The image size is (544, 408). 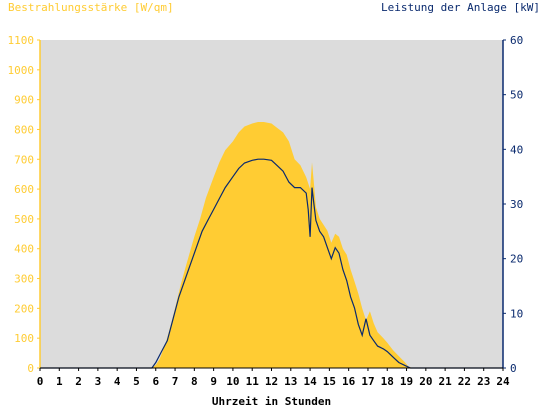 I want to click on right-tick-label: 10, so click(x=516, y=313).